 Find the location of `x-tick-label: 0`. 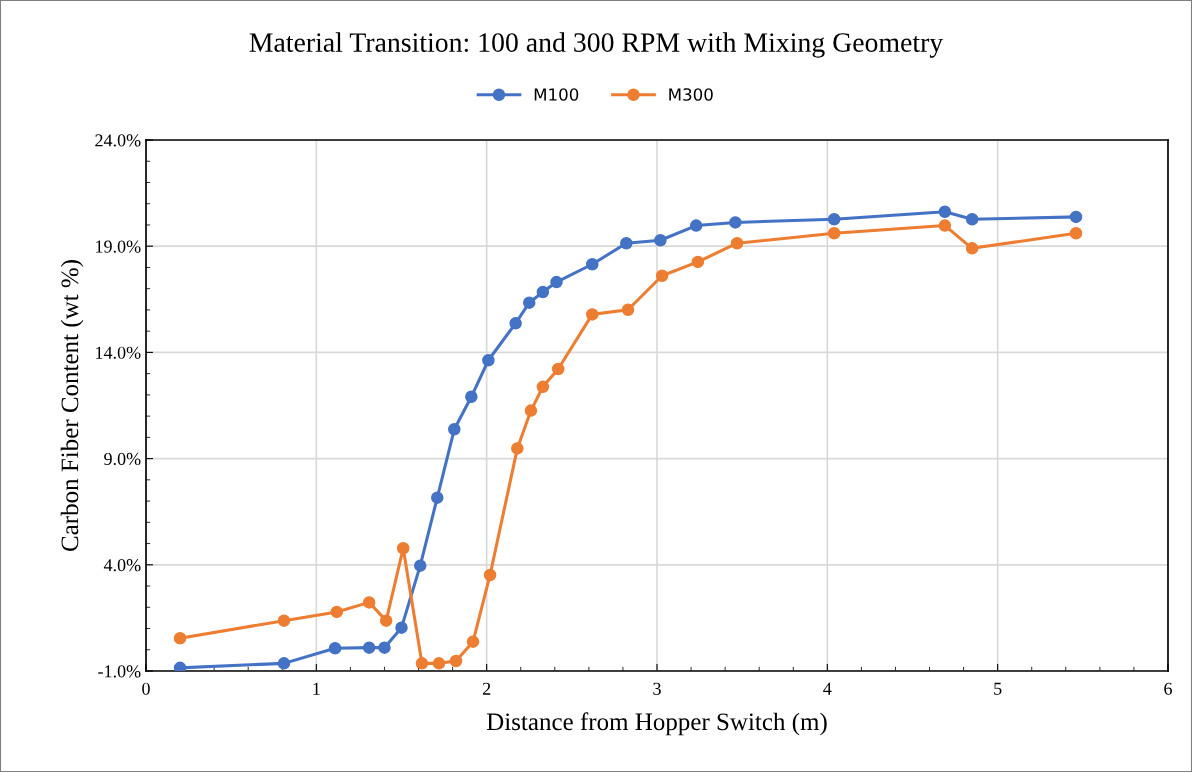

x-tick-label: 0 is located at coordinates (146, 688).